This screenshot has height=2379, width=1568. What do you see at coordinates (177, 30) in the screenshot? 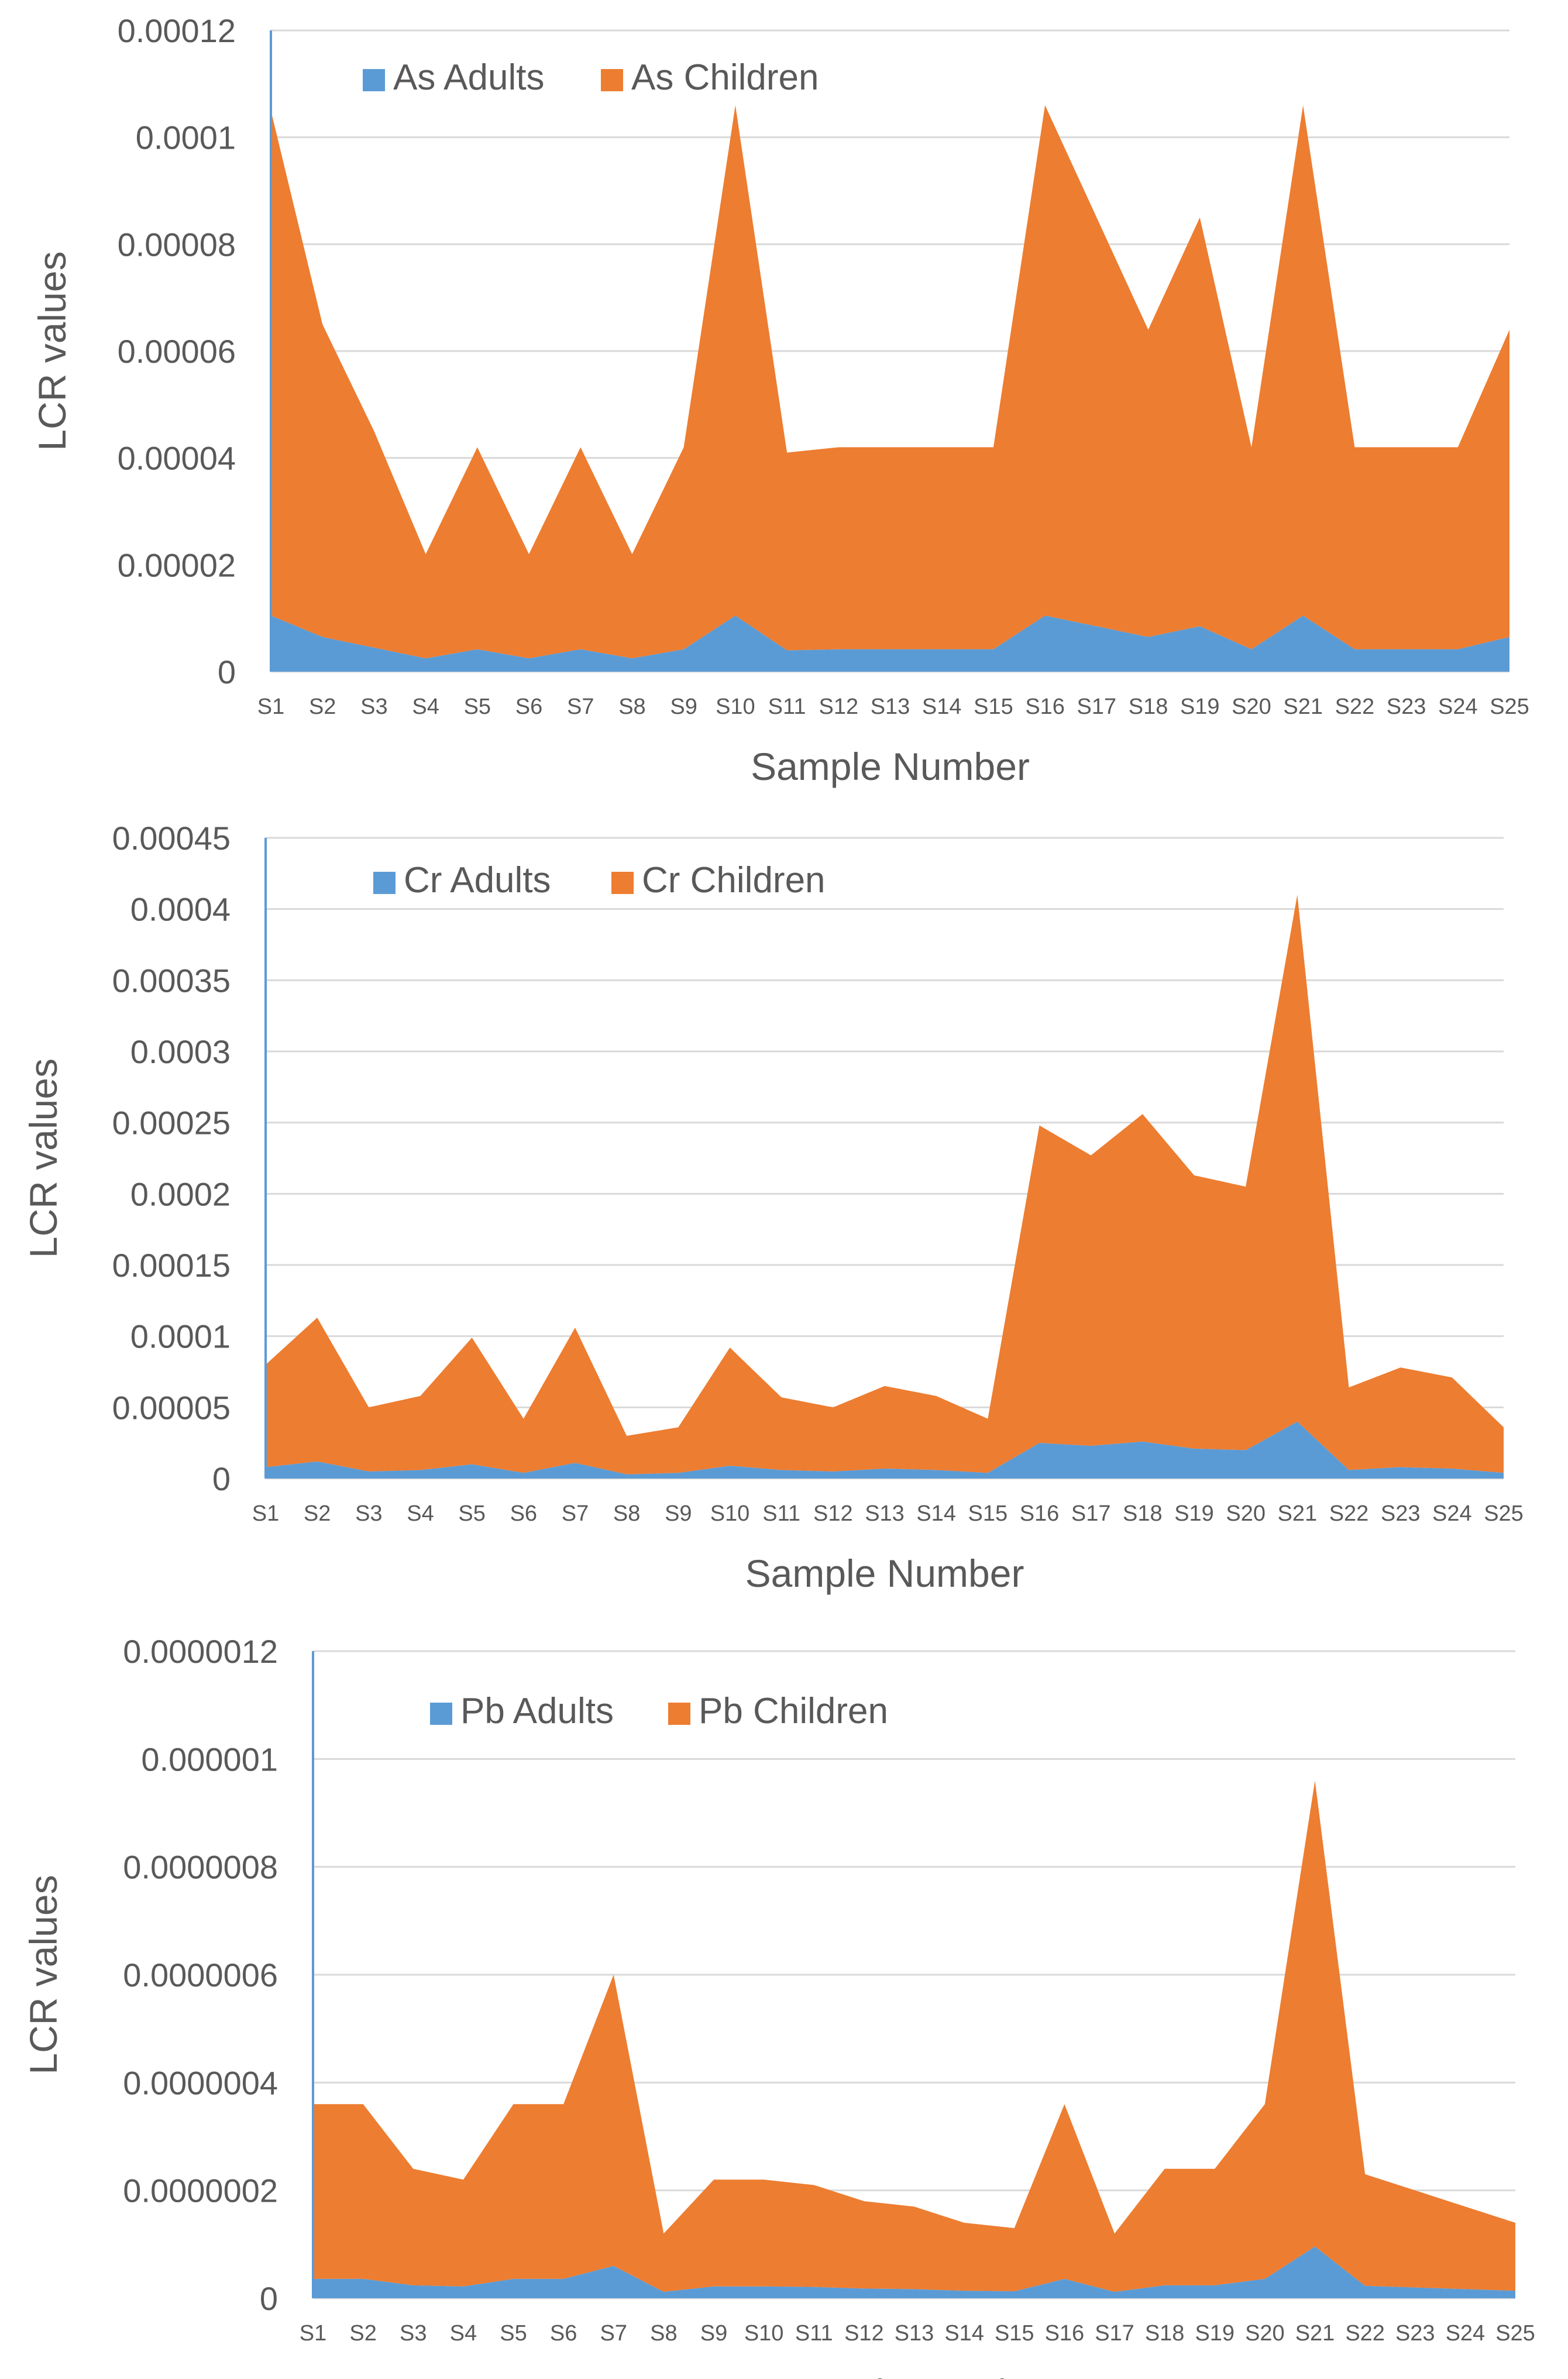
I see `y-tick-label: 0.00012` at bounding box center [177, 30].